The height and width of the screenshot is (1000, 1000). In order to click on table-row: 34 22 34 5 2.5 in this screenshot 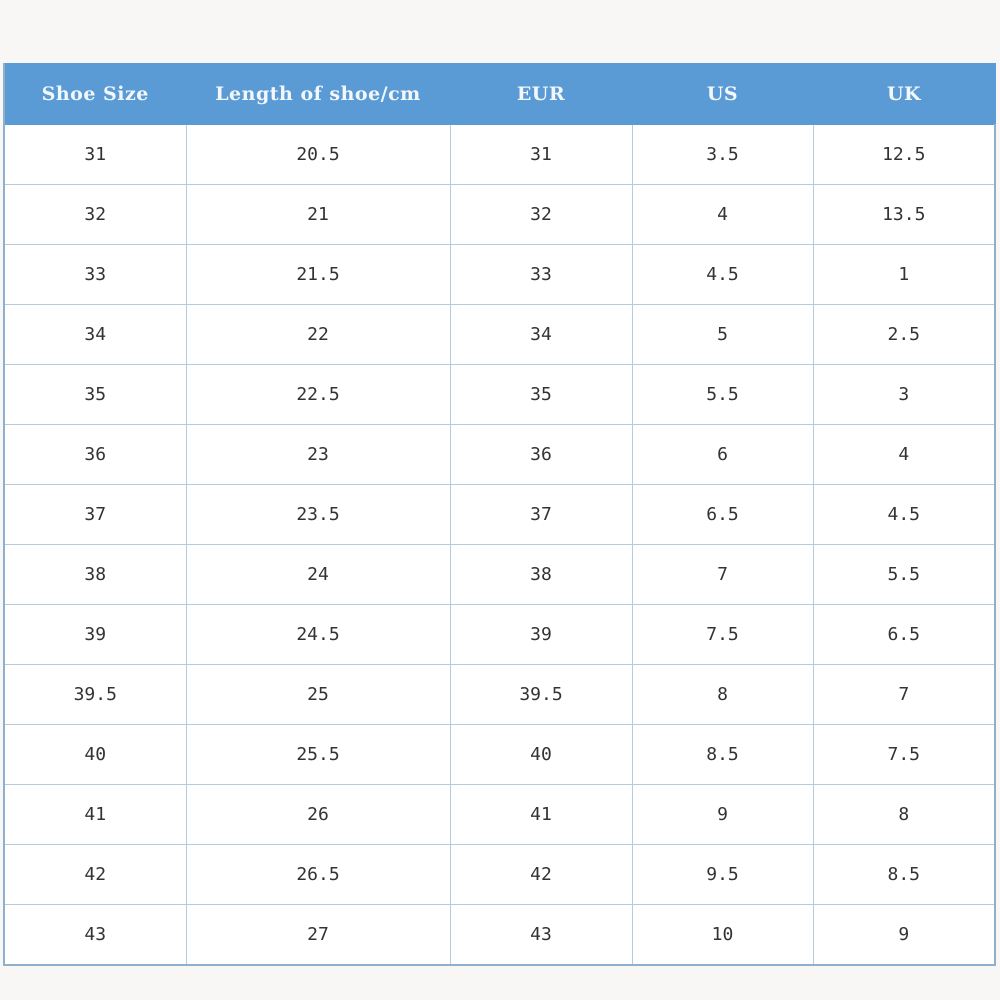, I will do `click(499, 334)`.